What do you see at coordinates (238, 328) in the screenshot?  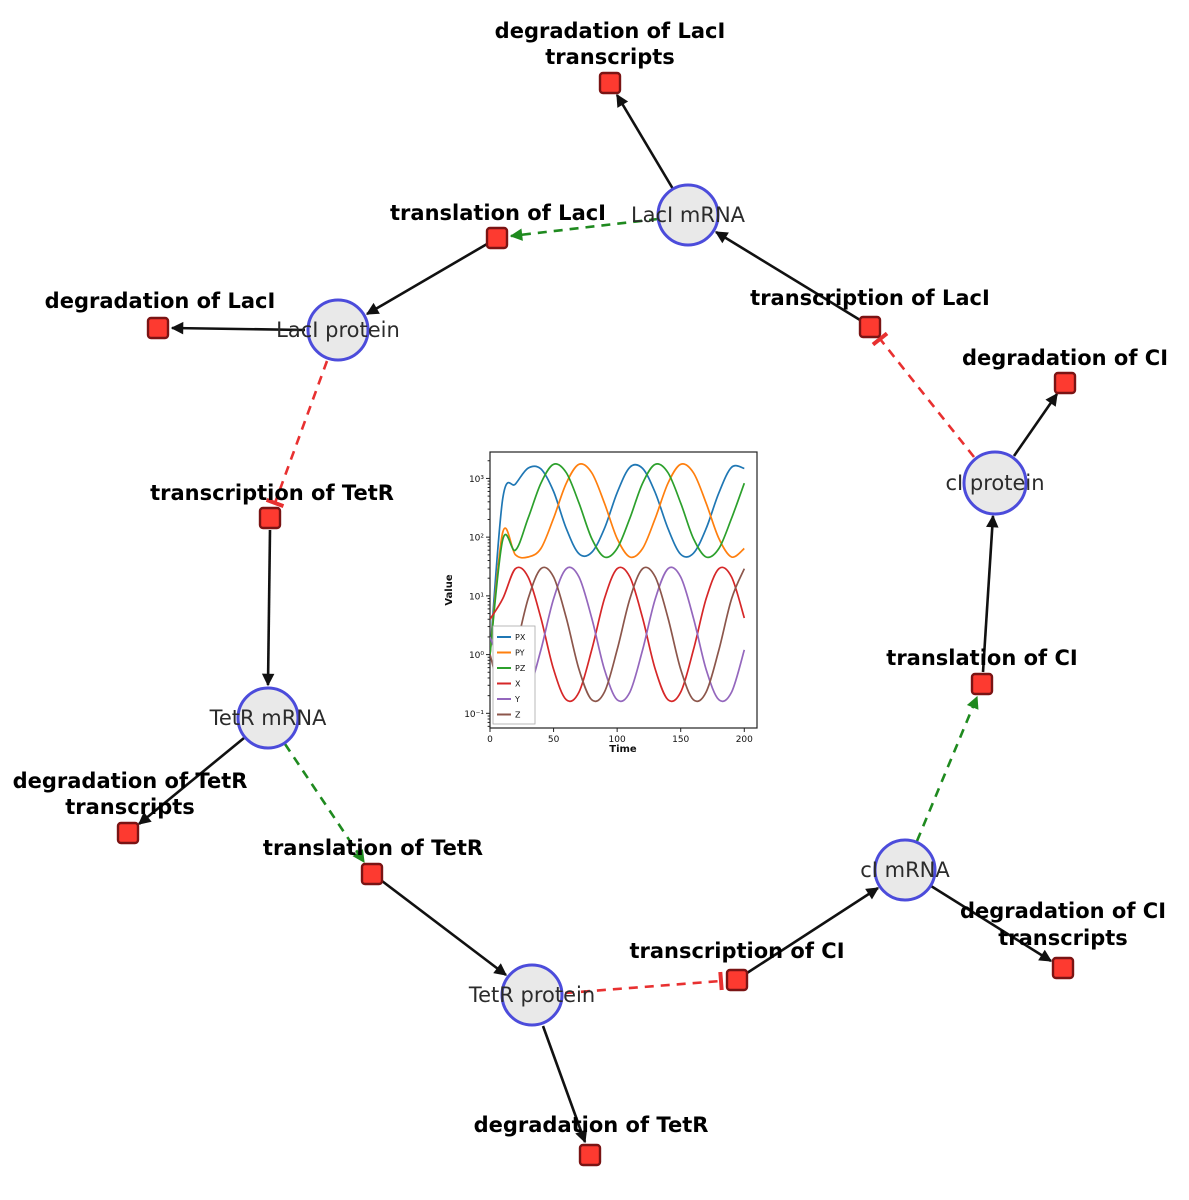 I see `edge-laci-protein-to-degradation-laci` at bounding box center [238, 328].